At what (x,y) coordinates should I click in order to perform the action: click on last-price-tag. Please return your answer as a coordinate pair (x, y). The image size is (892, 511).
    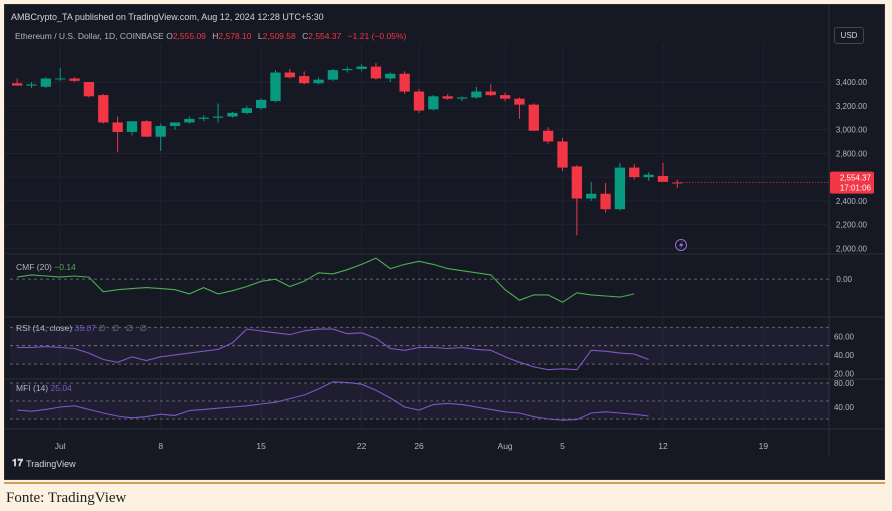
    Looking at the image, I should click on (852, 182).